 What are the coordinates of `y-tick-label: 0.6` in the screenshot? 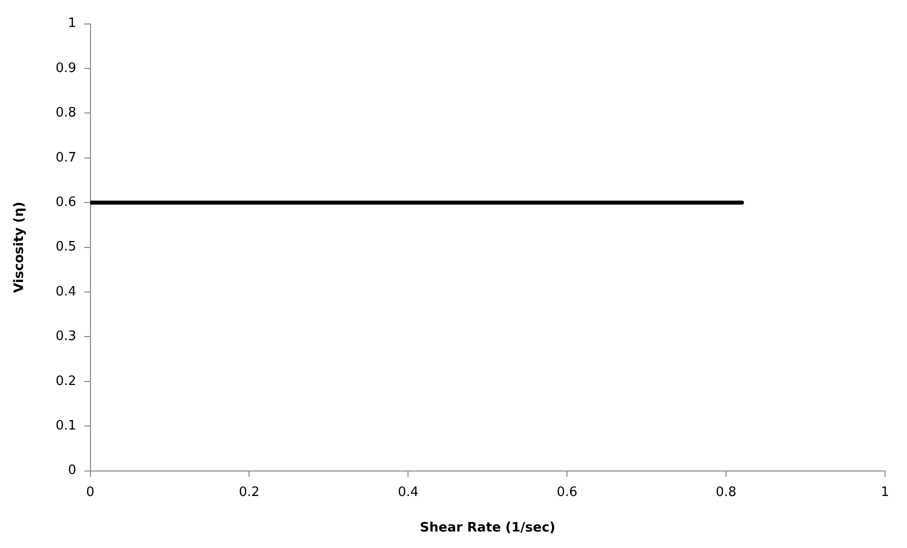 It's located at (66, 202).